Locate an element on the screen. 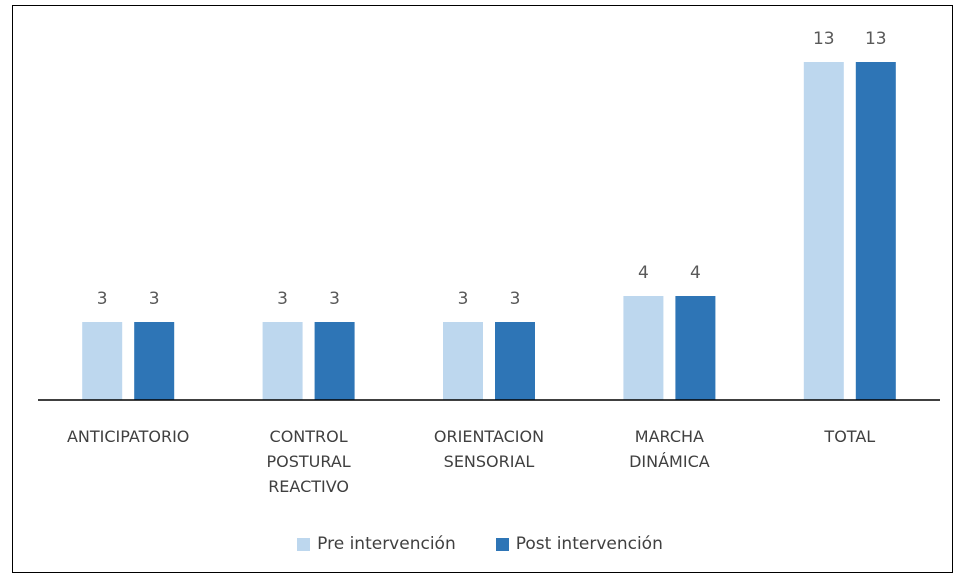 The image size is (960, 580). x-tick-label: CONTROL POSTURAL REACTIVO is located at coordinates (308, 461).